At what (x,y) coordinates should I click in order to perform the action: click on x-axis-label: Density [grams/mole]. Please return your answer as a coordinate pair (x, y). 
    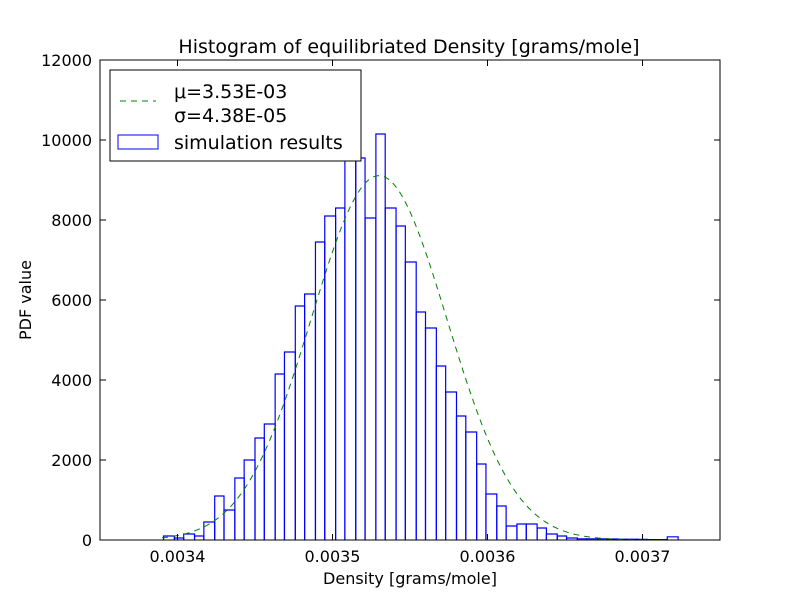
    Looking at the image, I should click on (410, 578).